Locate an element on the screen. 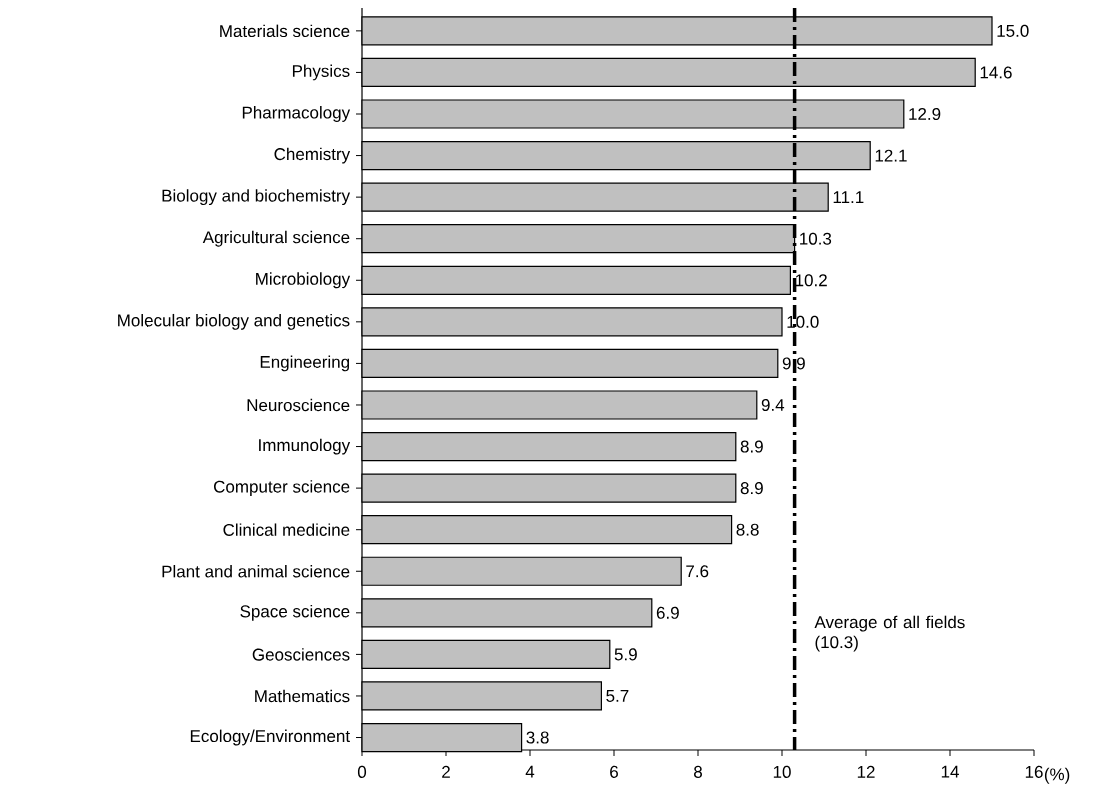 This screenshot has height=789, width=1105. x-tick-label: 4 is located at coordinates (530, 771).